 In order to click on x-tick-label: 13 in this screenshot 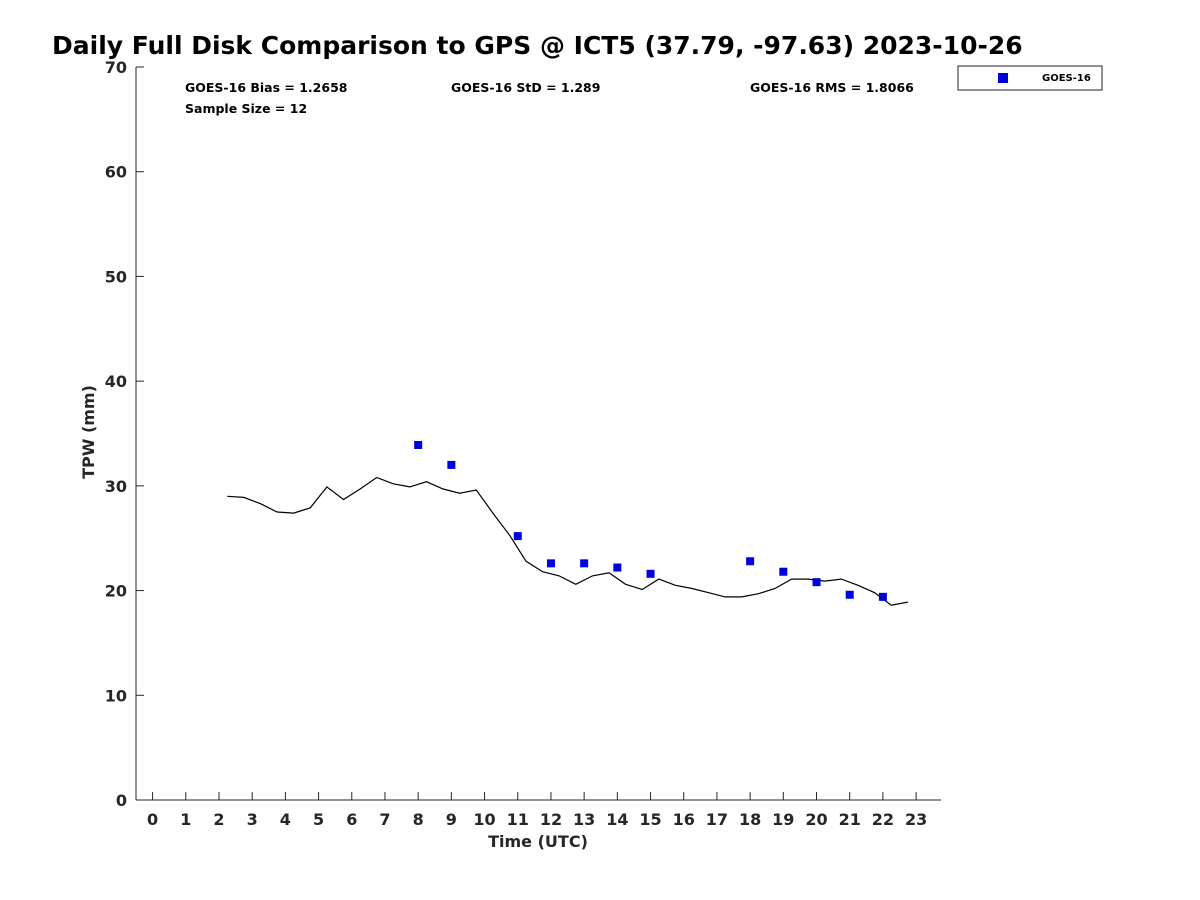, I will do `click(584, 819)`.